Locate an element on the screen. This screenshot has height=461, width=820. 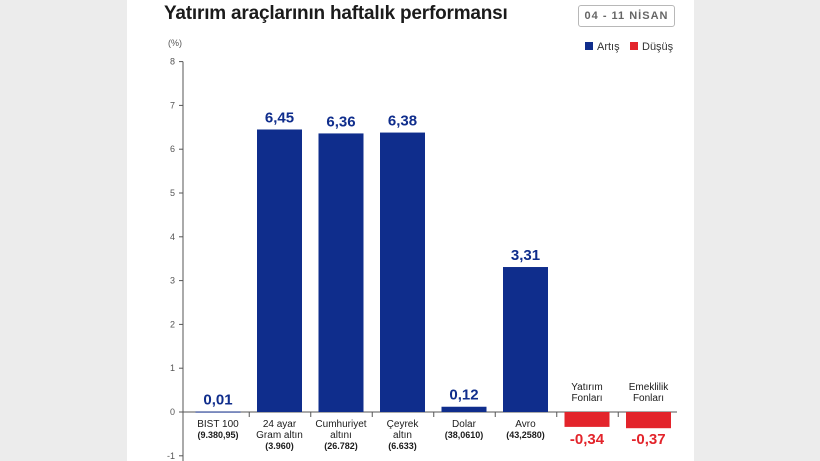
y-tick-label: -1 is located at coordinates (171, 456).